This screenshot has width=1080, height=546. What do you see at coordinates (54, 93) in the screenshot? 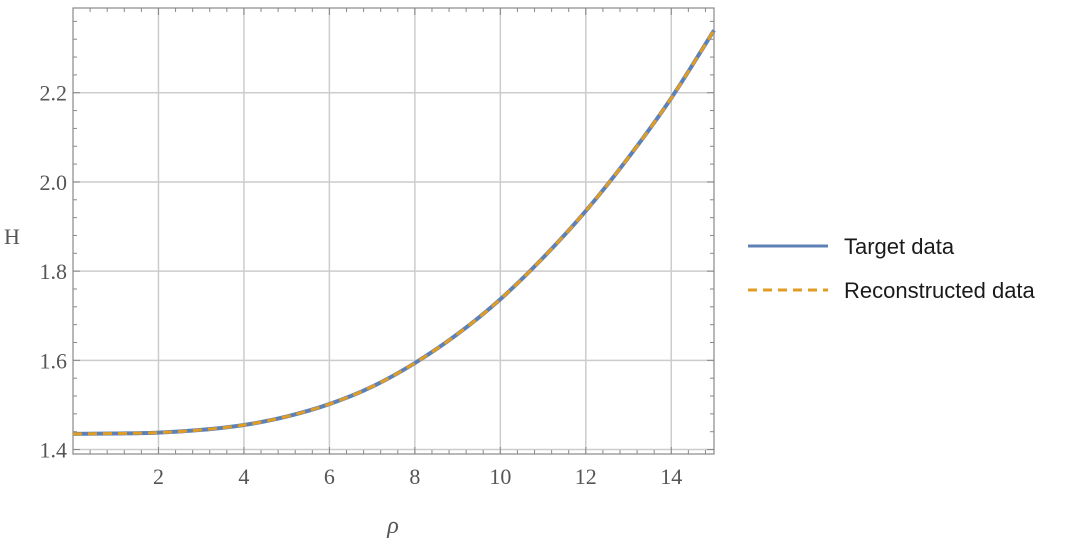
I see `y-tick-label: 2.2` at bounding box center [54, 93].